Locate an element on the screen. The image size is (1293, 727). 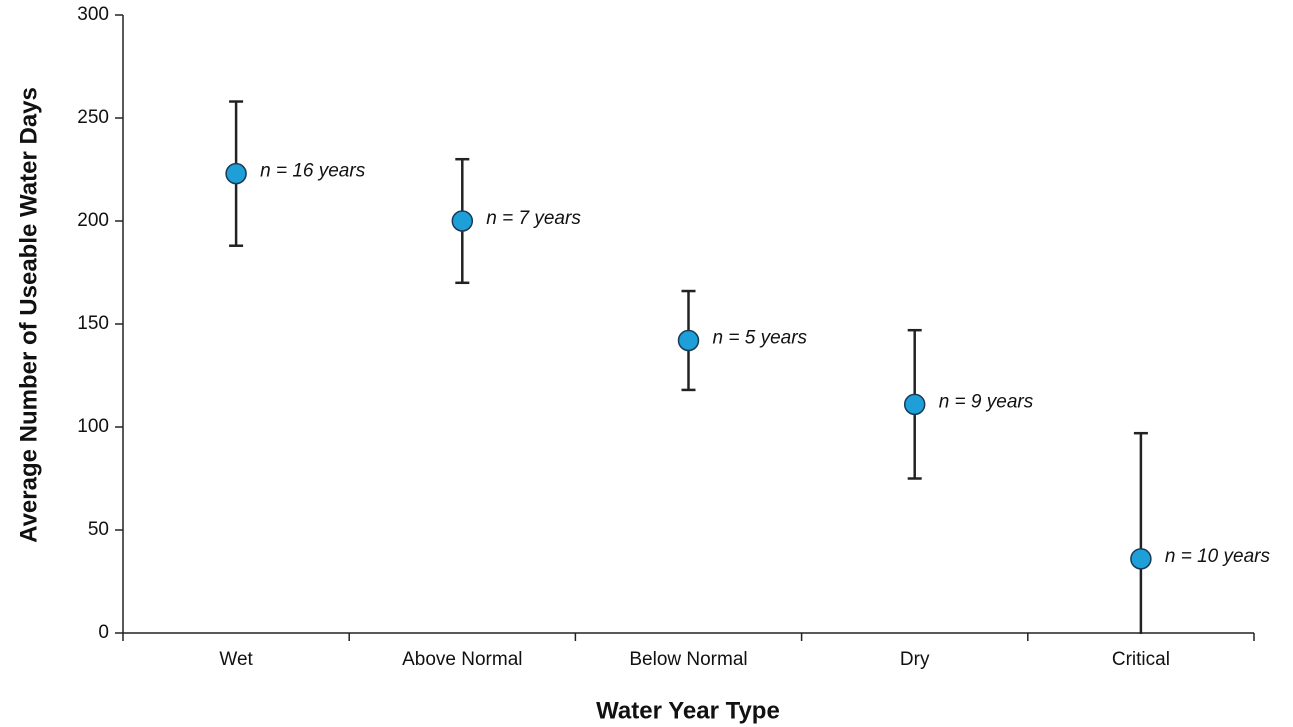
y-tick-label: 300 is located at coordinates (93, 14).